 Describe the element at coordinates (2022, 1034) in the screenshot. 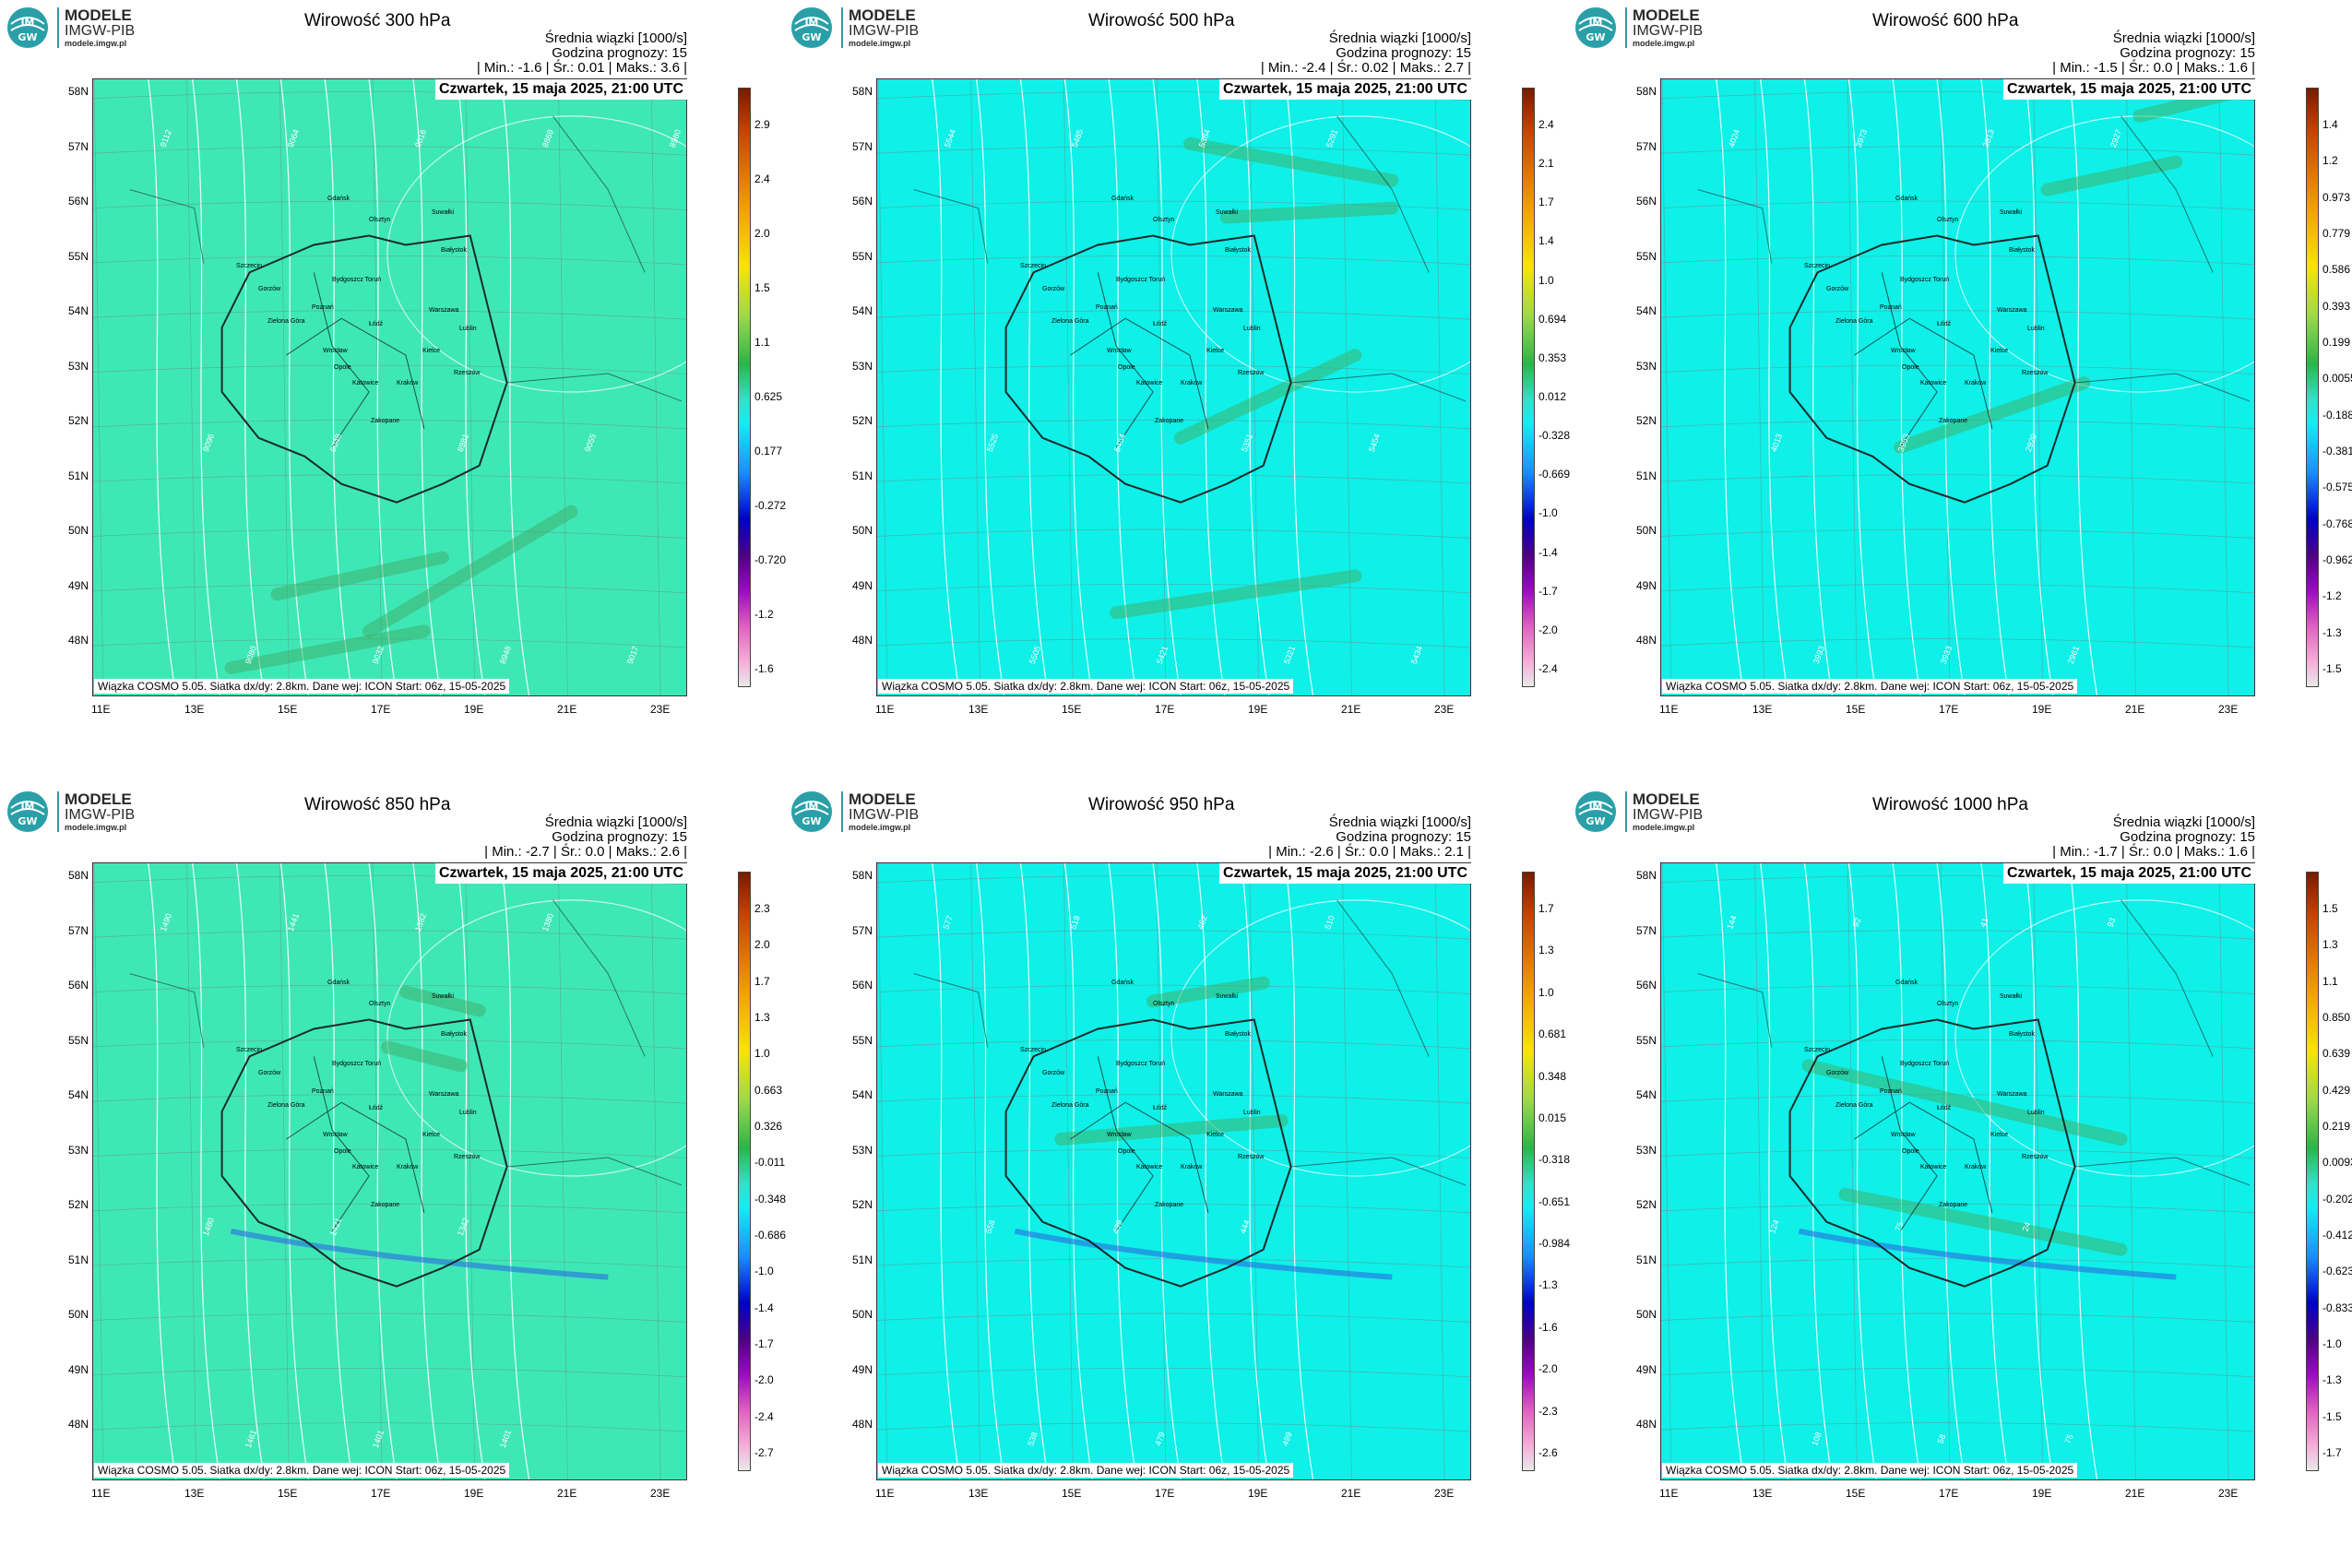

I see `city-label: Białystok` at that location.